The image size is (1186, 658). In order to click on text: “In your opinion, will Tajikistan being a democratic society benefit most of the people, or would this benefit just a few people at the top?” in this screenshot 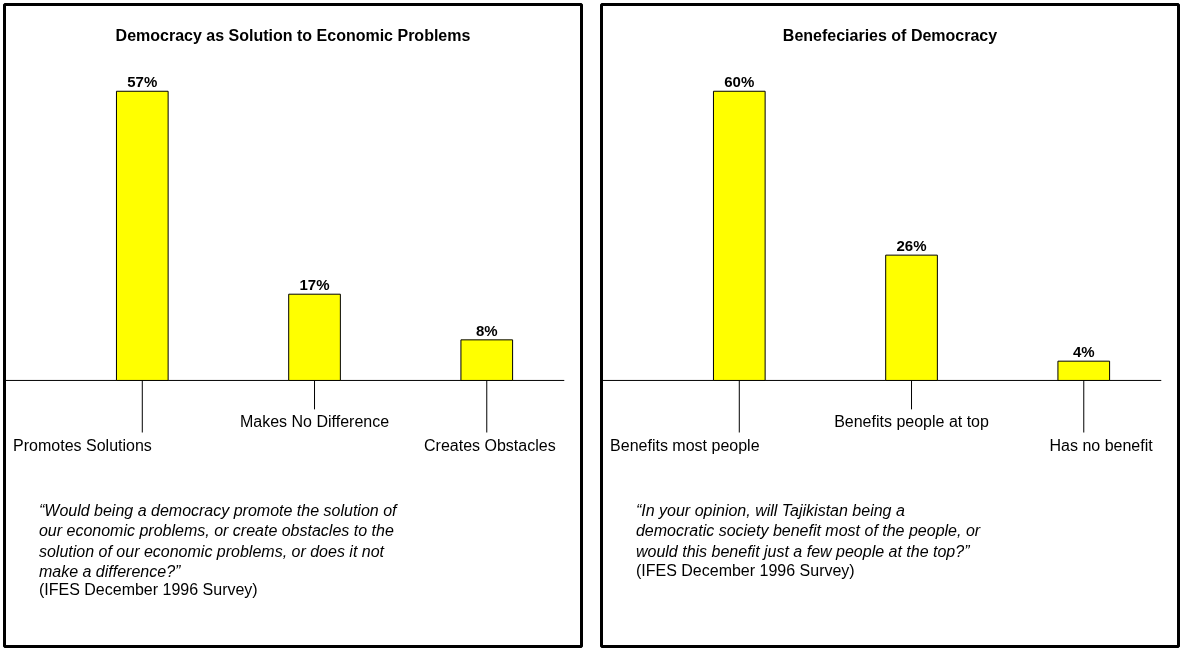, I will do `click(808, 530)`.